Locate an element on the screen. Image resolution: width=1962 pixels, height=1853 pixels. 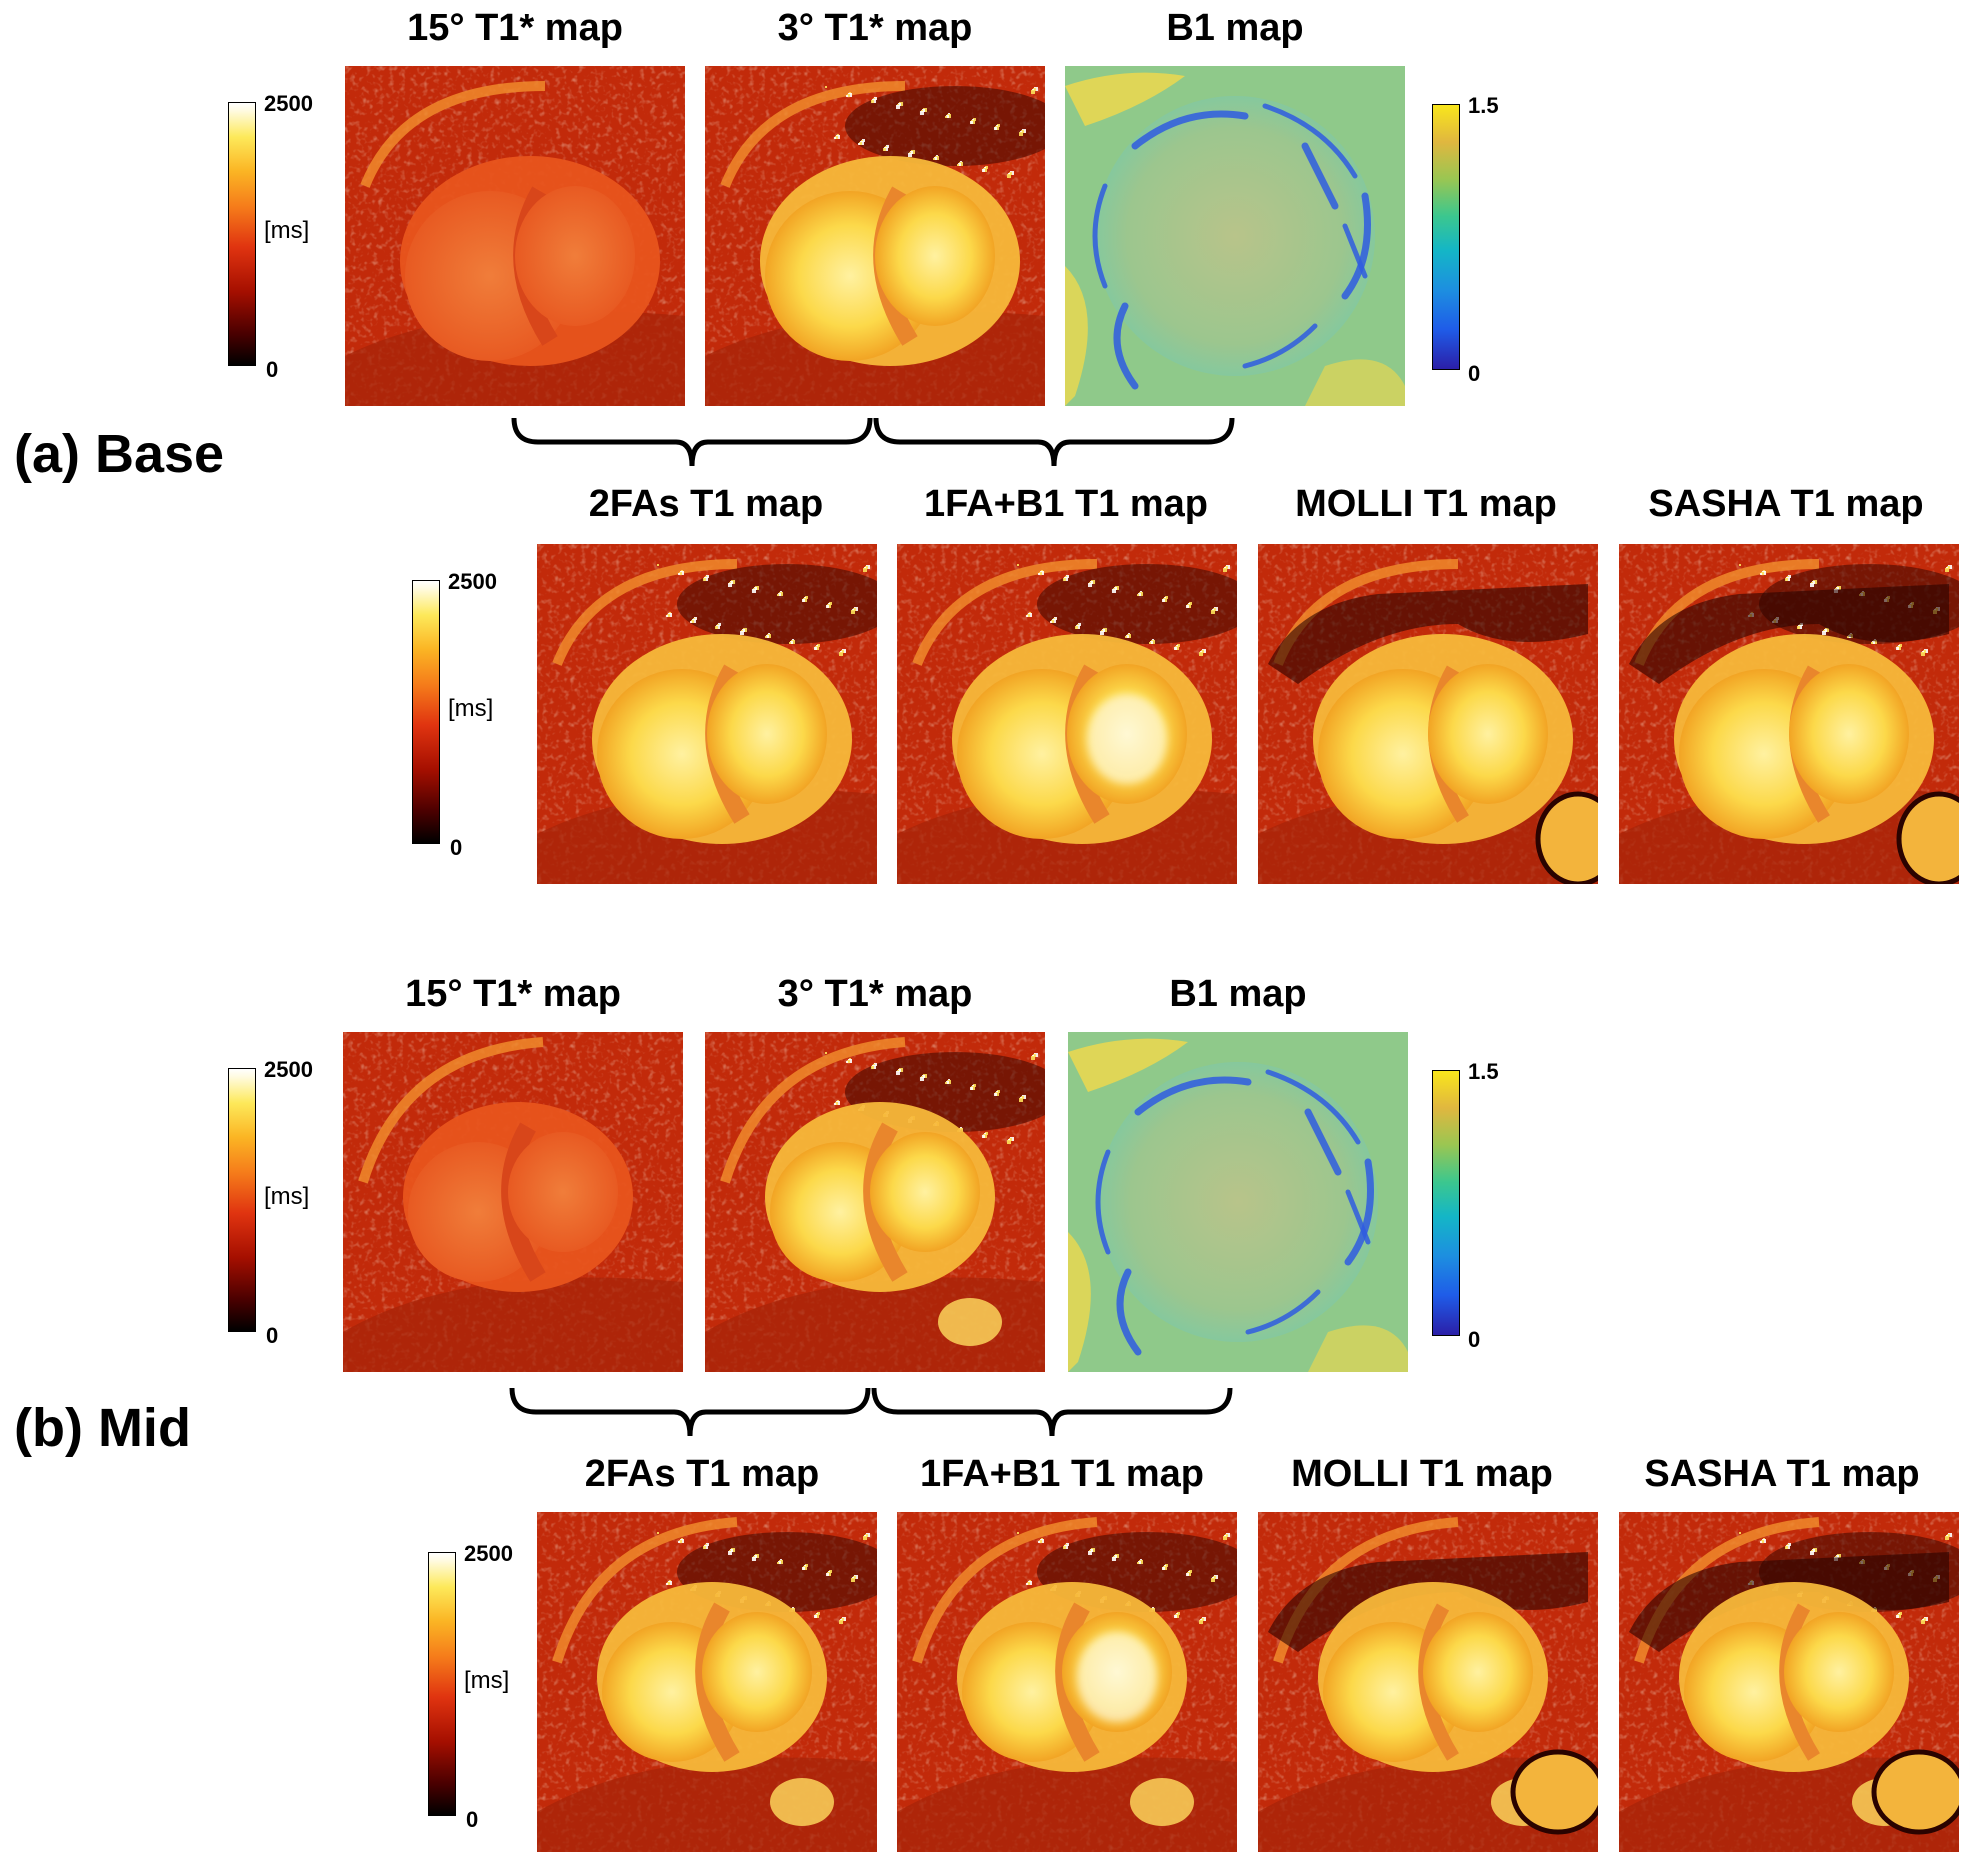
t1-colorbar-min: 0 is located at coordinates (272, 369).